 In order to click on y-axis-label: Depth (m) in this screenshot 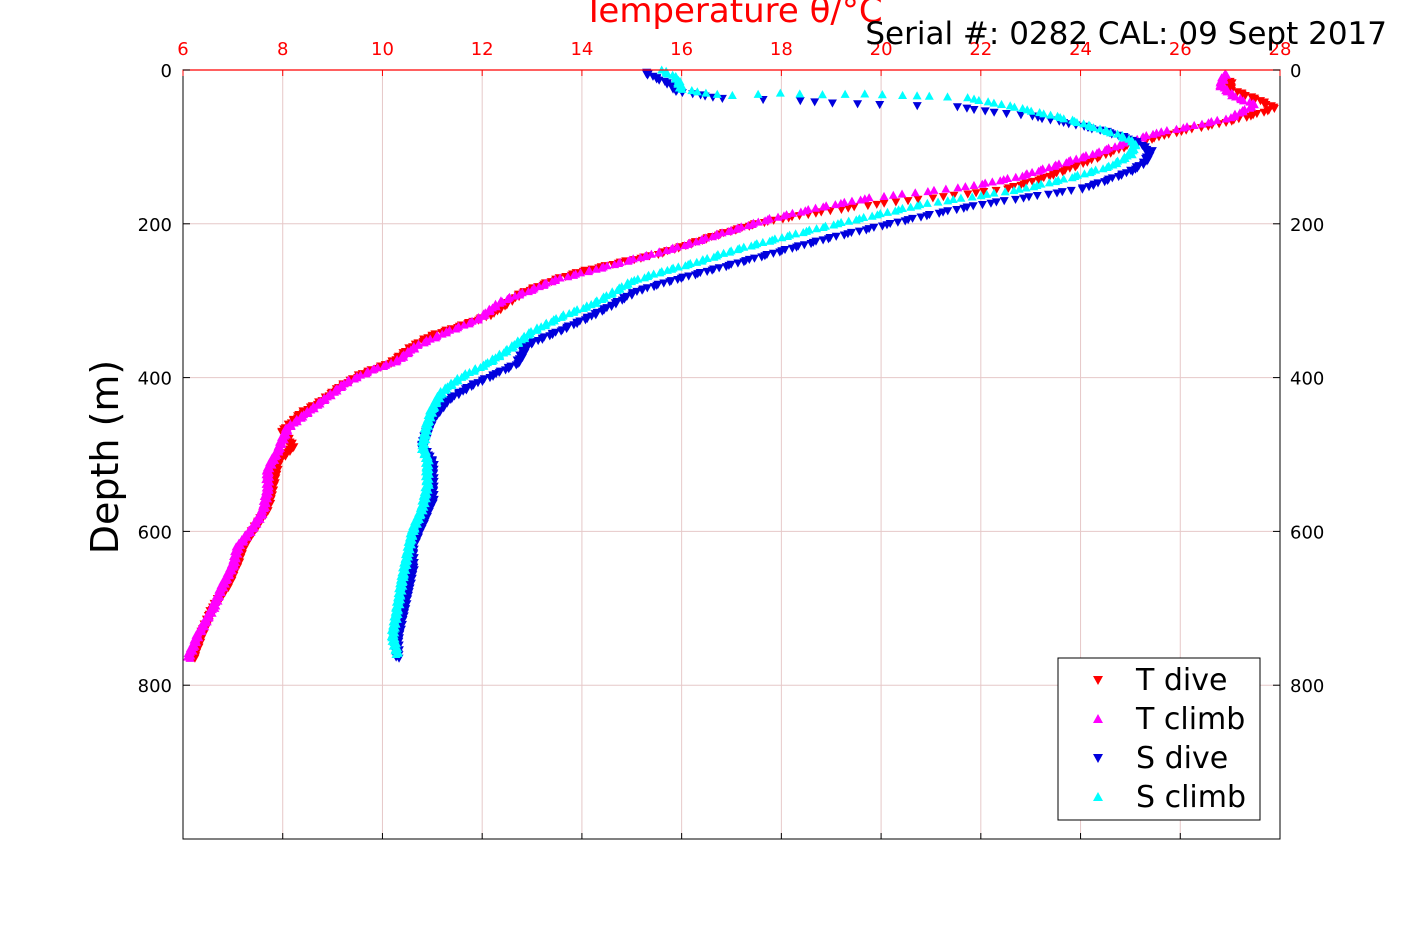, I will do `click(105, 457)`.